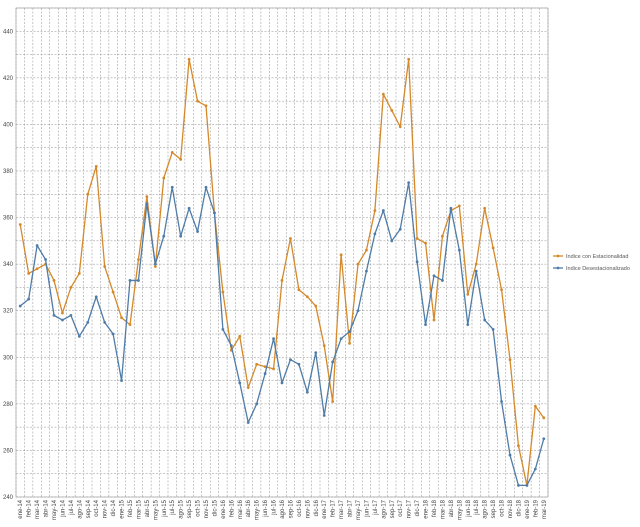 The image size is (640, 527). Describe the element at coordinates (519, 507) in the screenshot. I see `x-tick-label: dic-18` at that location.